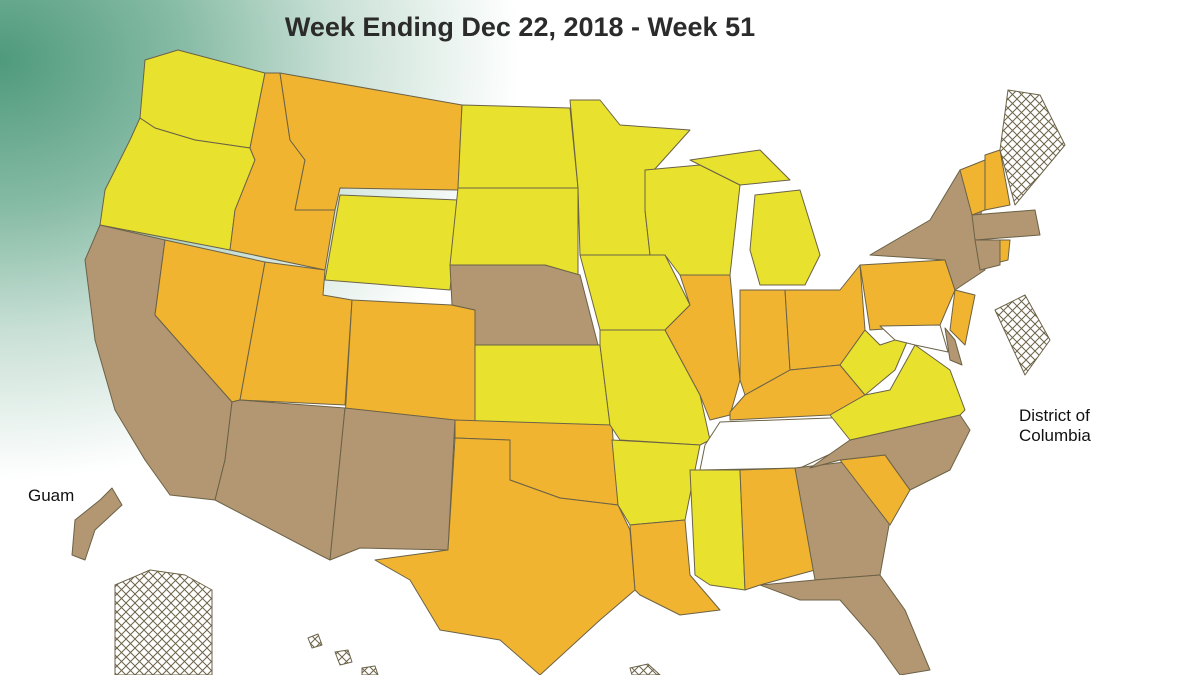  What do you see at coordinates (845, 624) in the screenshot?
I see `region-fl` at bounding box center [845, 624].